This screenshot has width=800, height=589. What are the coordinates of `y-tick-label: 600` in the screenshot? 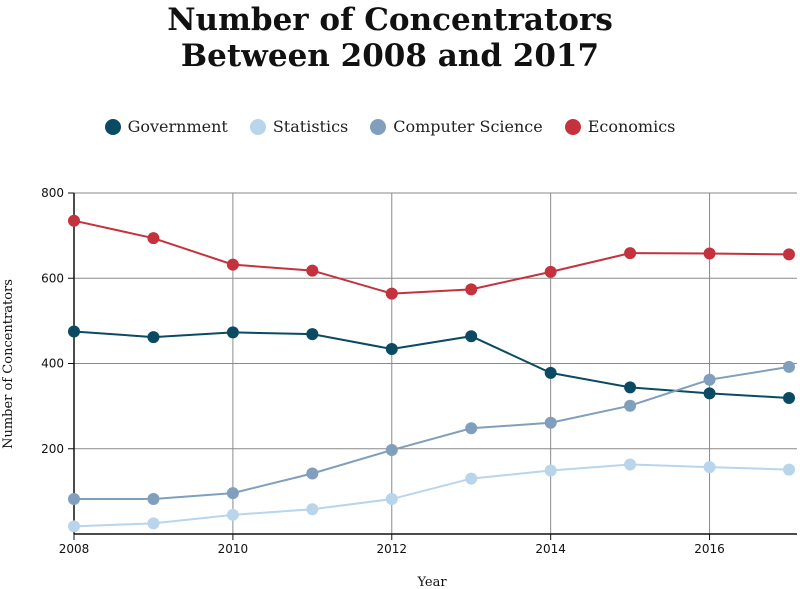 It's located at (52, 278).